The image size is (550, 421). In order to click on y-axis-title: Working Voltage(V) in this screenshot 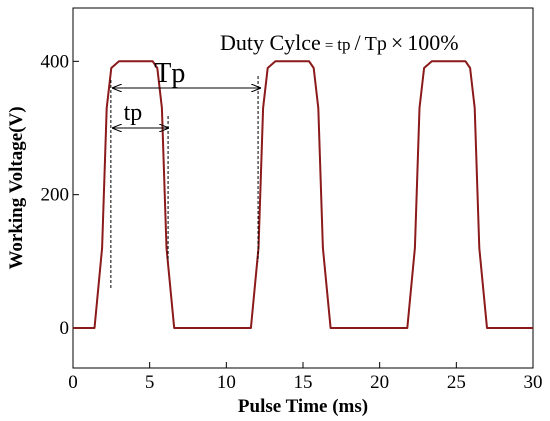, I will do `click(16, 187)`.